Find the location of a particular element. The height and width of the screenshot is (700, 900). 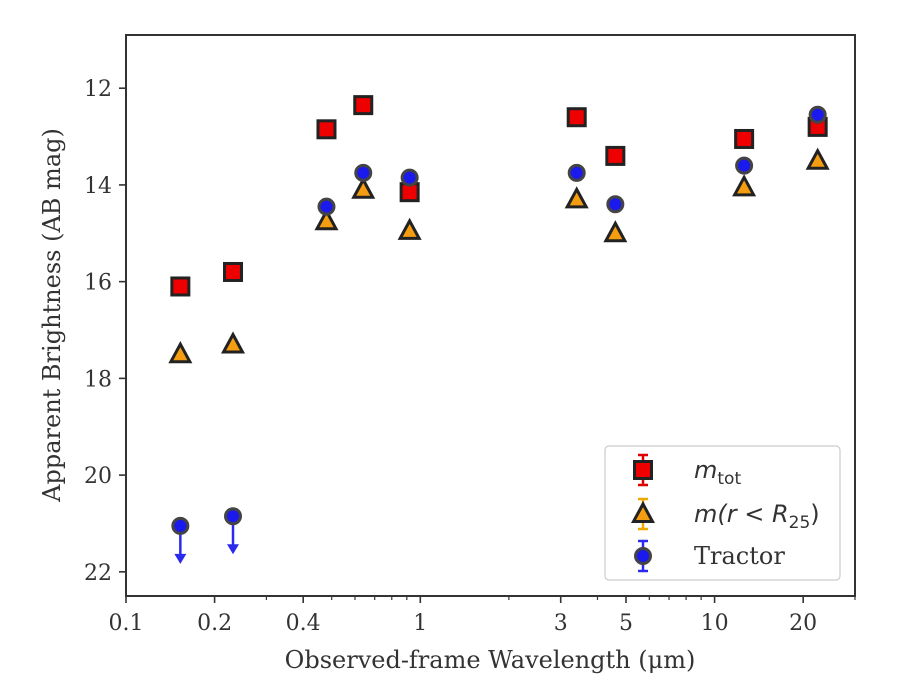

legend: mtot m(r < R25) Tractor is located at coordinates (722, 513).